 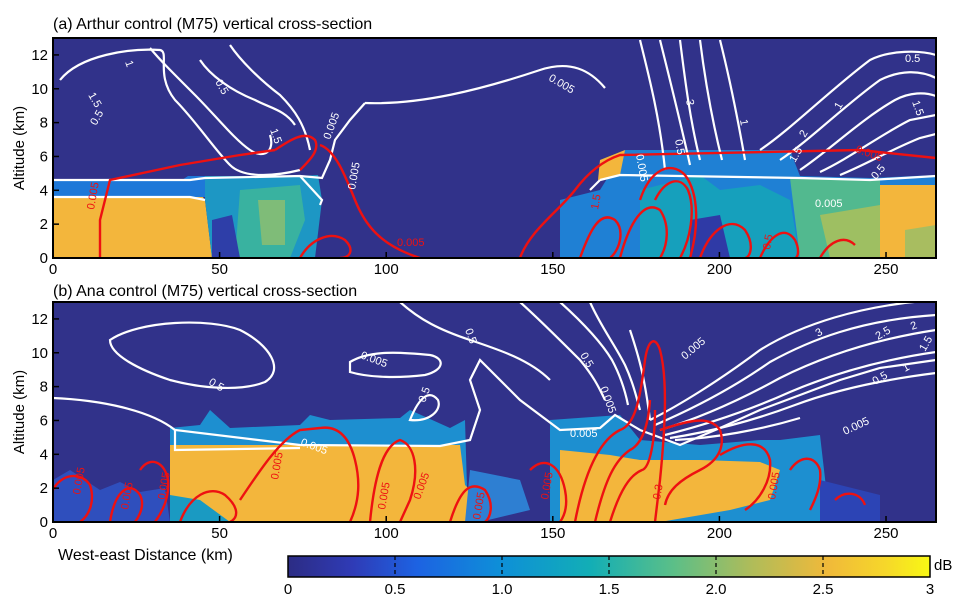 I want to click on field-b-low-cyan, so click(x=200, y=508).